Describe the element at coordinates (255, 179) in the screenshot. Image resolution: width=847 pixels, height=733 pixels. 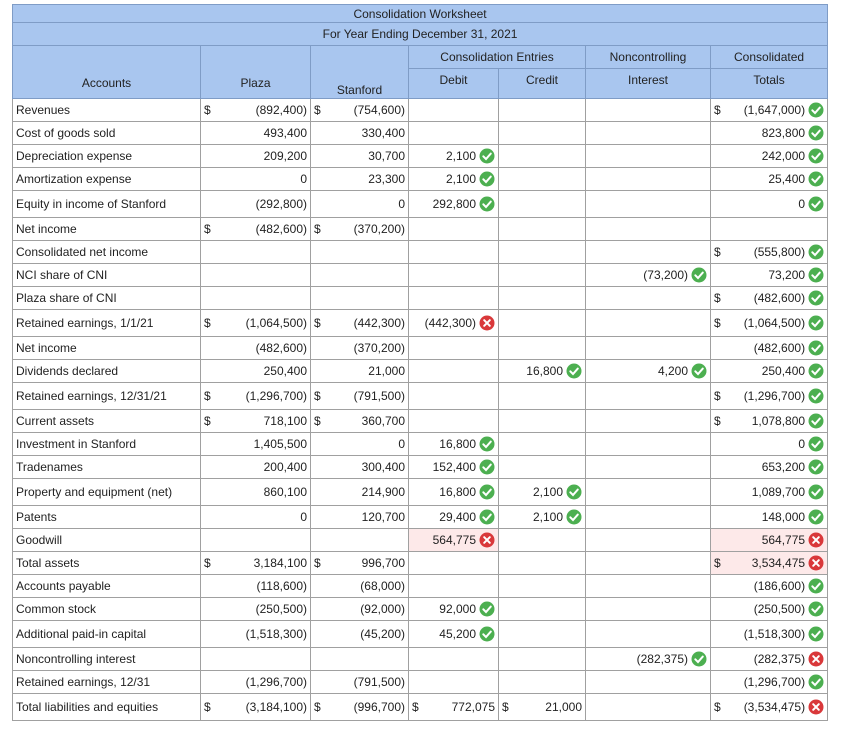
I see `cell: 0` at that location.